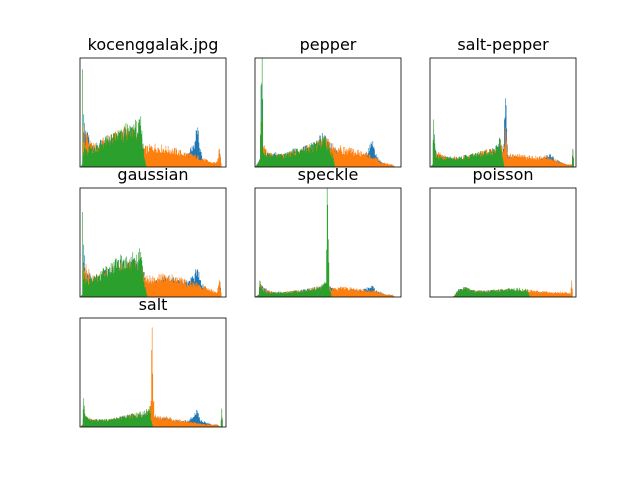 This screenshot has height=480, width=640. Describe the element at coordinates (153, 44) in the screenshot. I see `panel-title: kocenggalak.jpg` at that location.